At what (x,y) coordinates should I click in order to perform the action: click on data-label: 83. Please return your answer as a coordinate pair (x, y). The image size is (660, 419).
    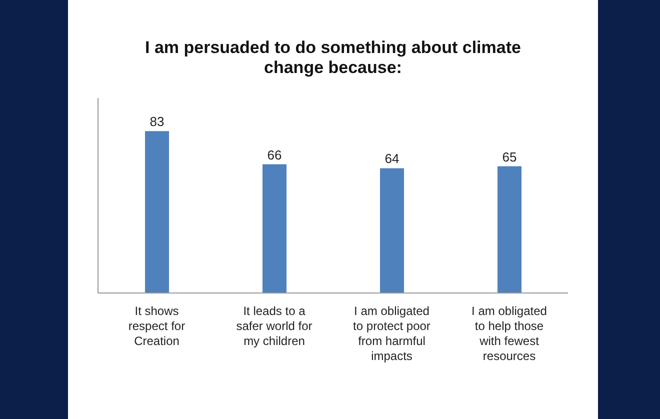
    Looking at the image, I should click on (157, 122).